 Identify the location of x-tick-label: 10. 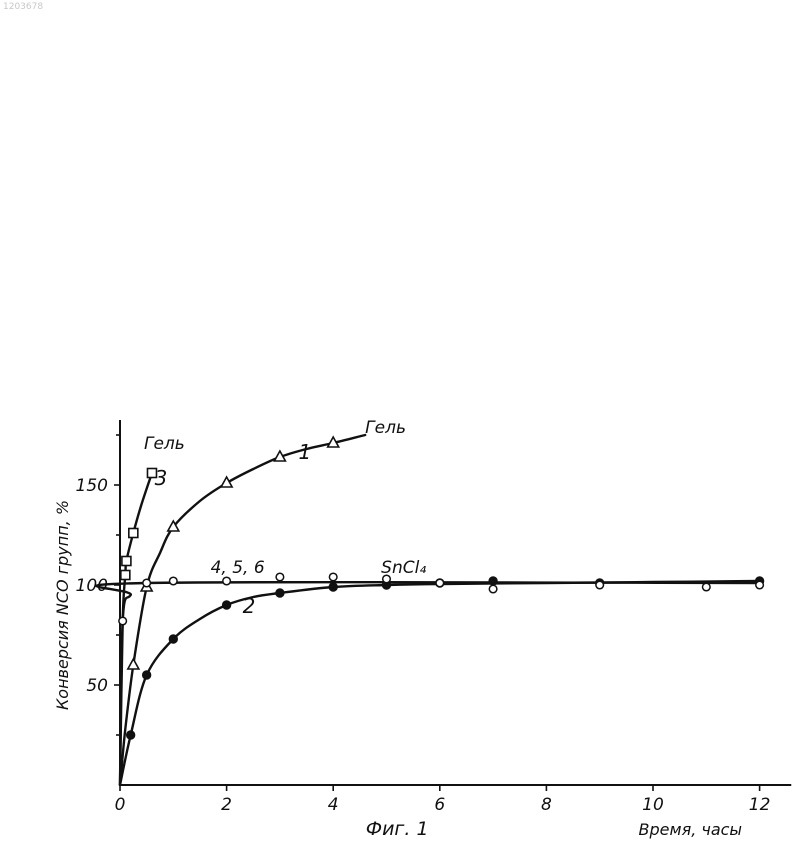
(653, 805).